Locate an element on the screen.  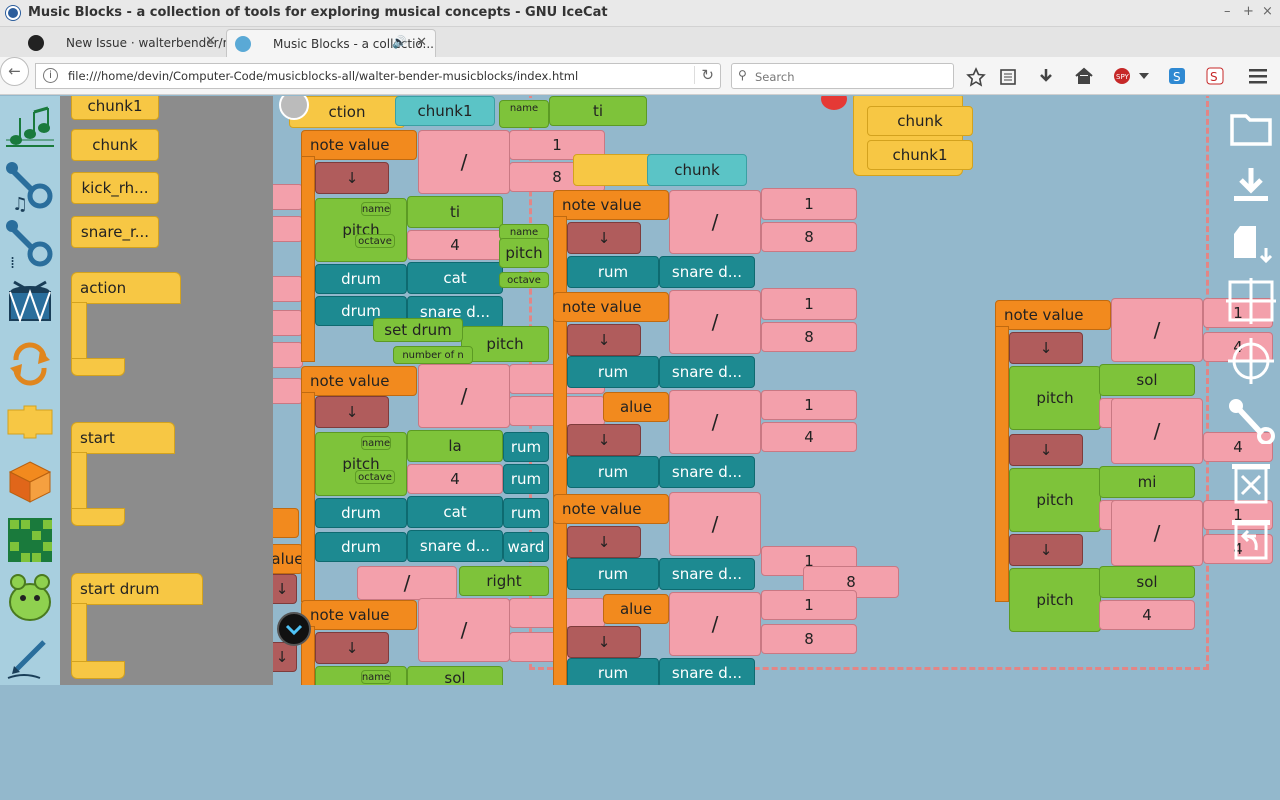
maximize-button: + is located at coordinates (1248, 11).